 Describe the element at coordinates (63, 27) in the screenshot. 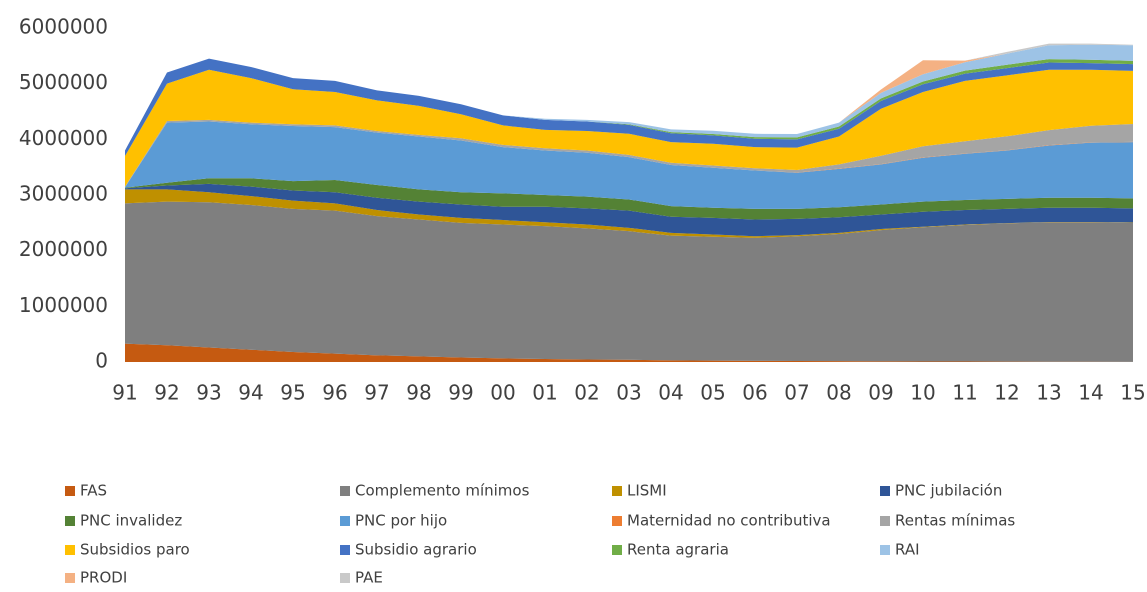

I see `y-tick-label: 6000000` at that location.